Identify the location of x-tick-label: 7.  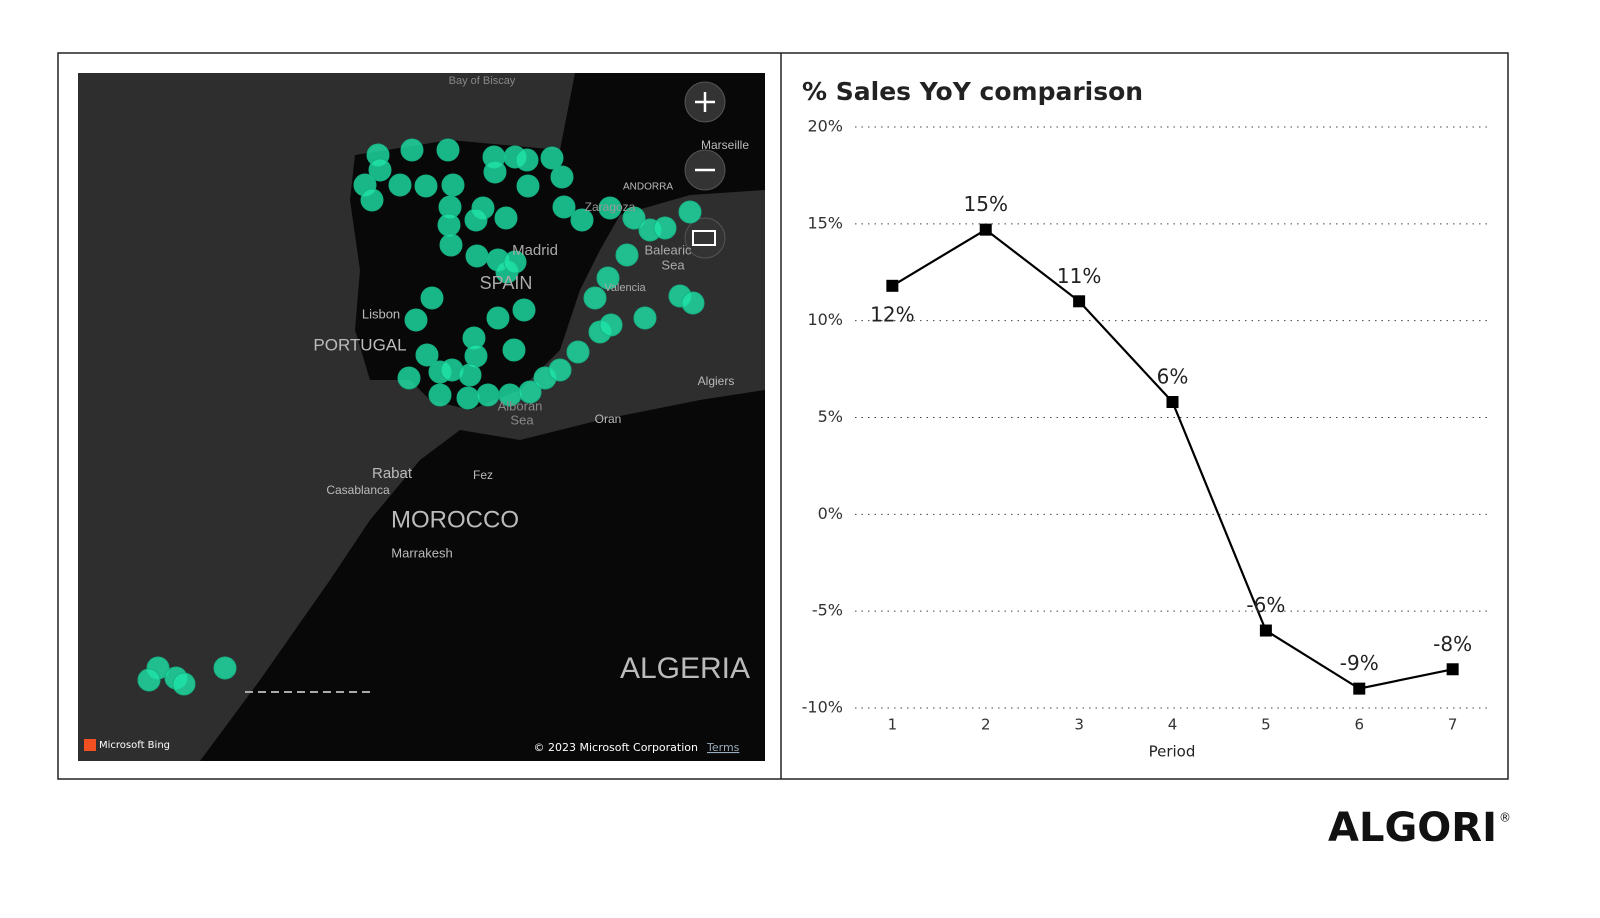
(1453, 725).